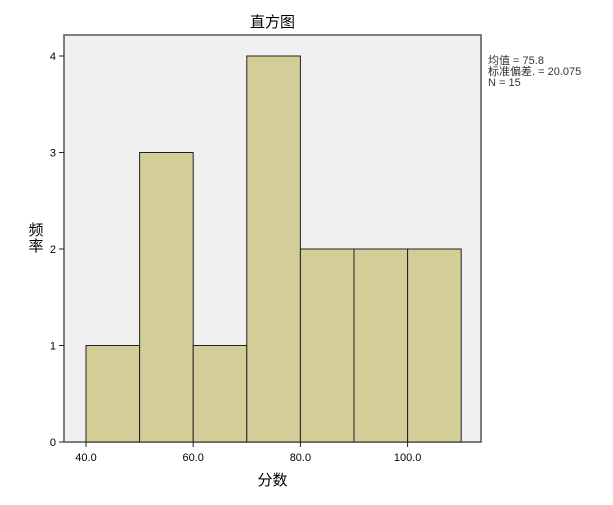 The width and height of the screenshot is (613, 505). Describe the element at coordinates (53, 154) in the screenshot. I see `y-tick-label: 3` at that location.